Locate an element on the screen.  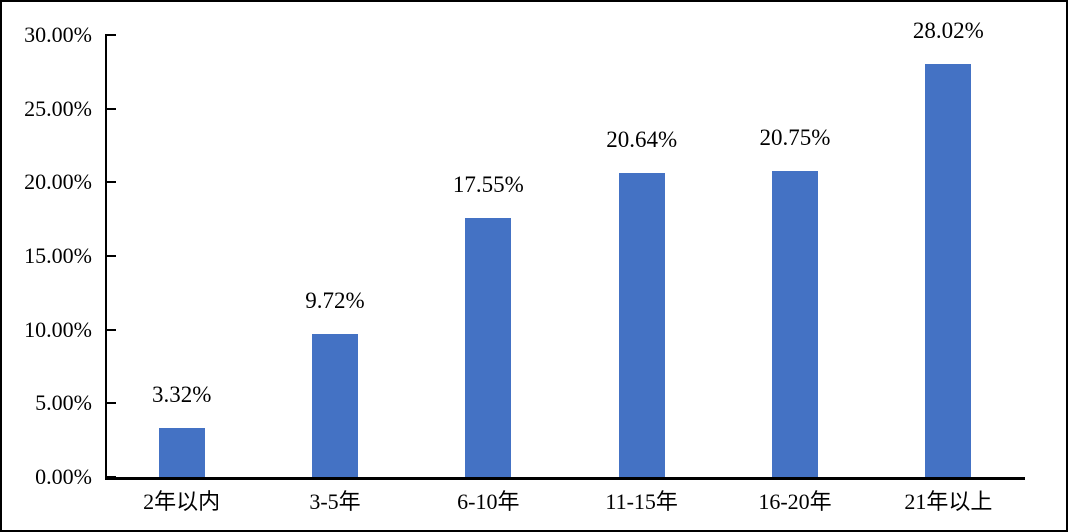
y-tick-label: 5.00% is located at coordinates (63, 403).